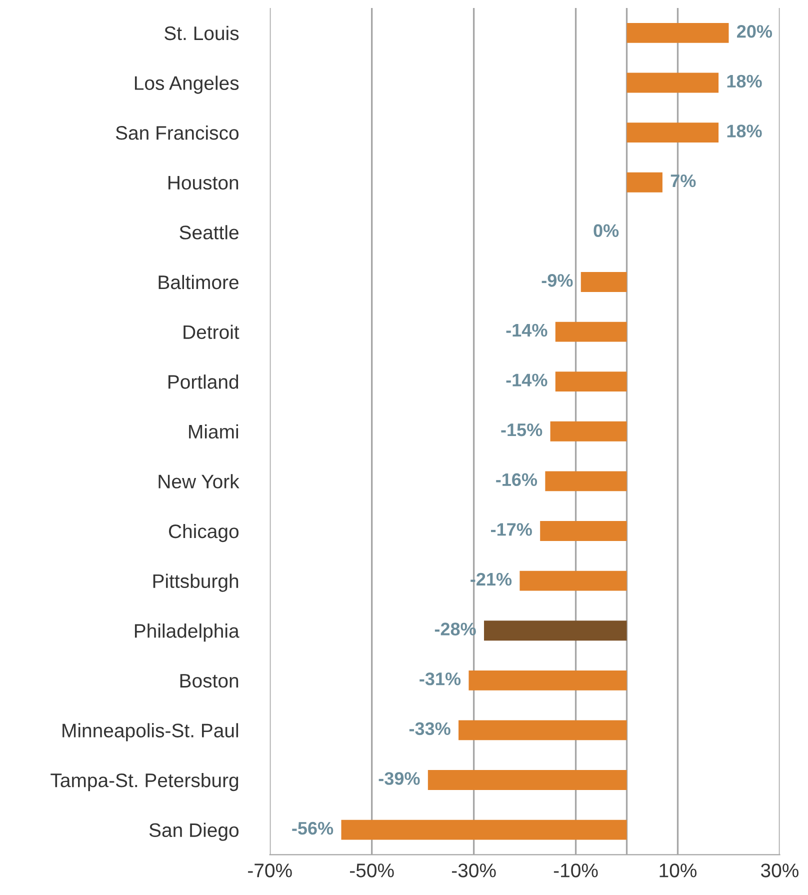 The image size is (808, 895). I want to click on data-label: -33%, so click(429, 729).